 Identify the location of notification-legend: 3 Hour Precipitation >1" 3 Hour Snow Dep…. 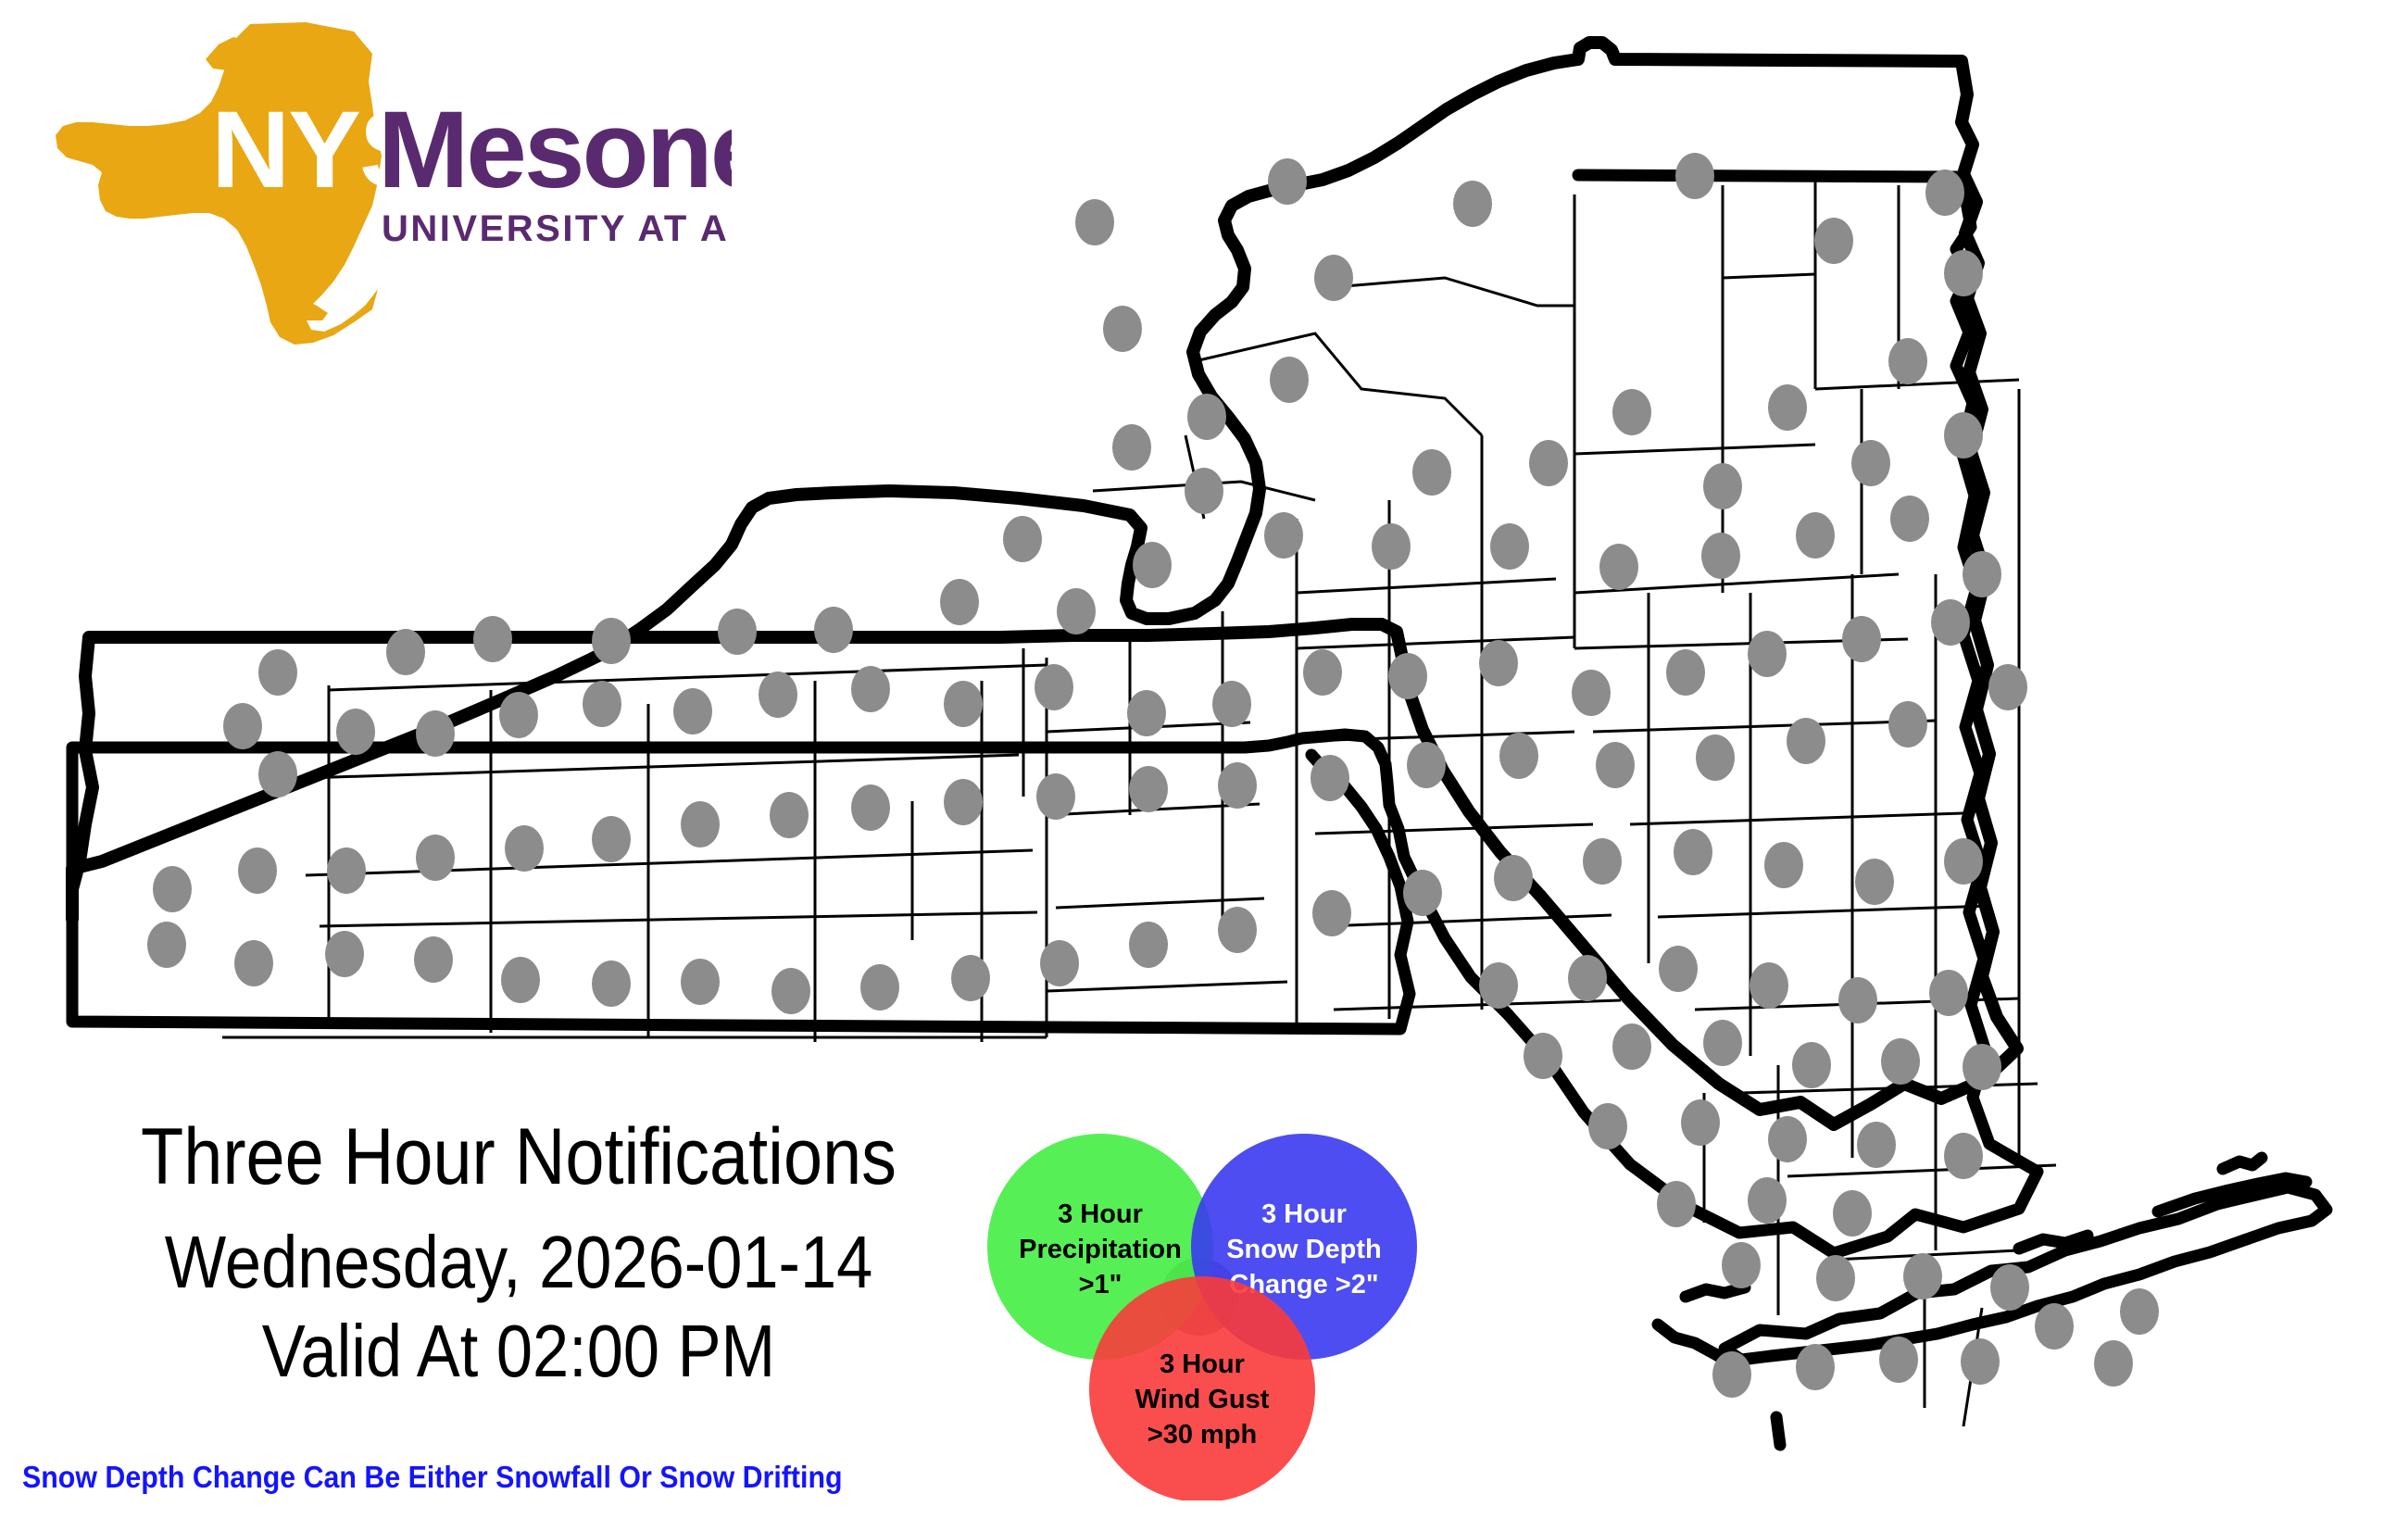
(1199, 1283).